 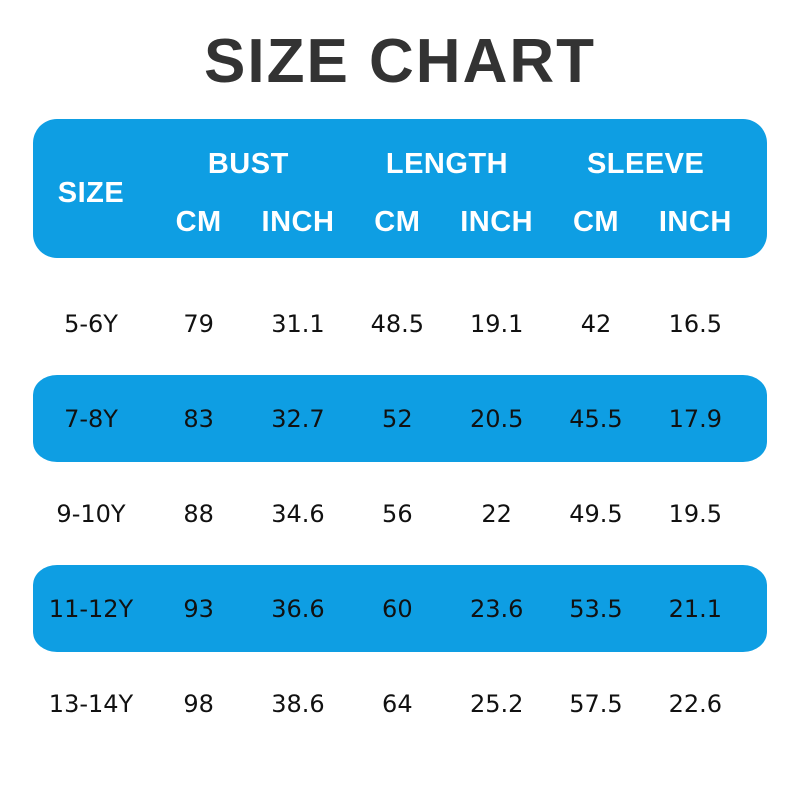 I want to click on unit-header-length-inch: INCH, so click(x=497, y=222).